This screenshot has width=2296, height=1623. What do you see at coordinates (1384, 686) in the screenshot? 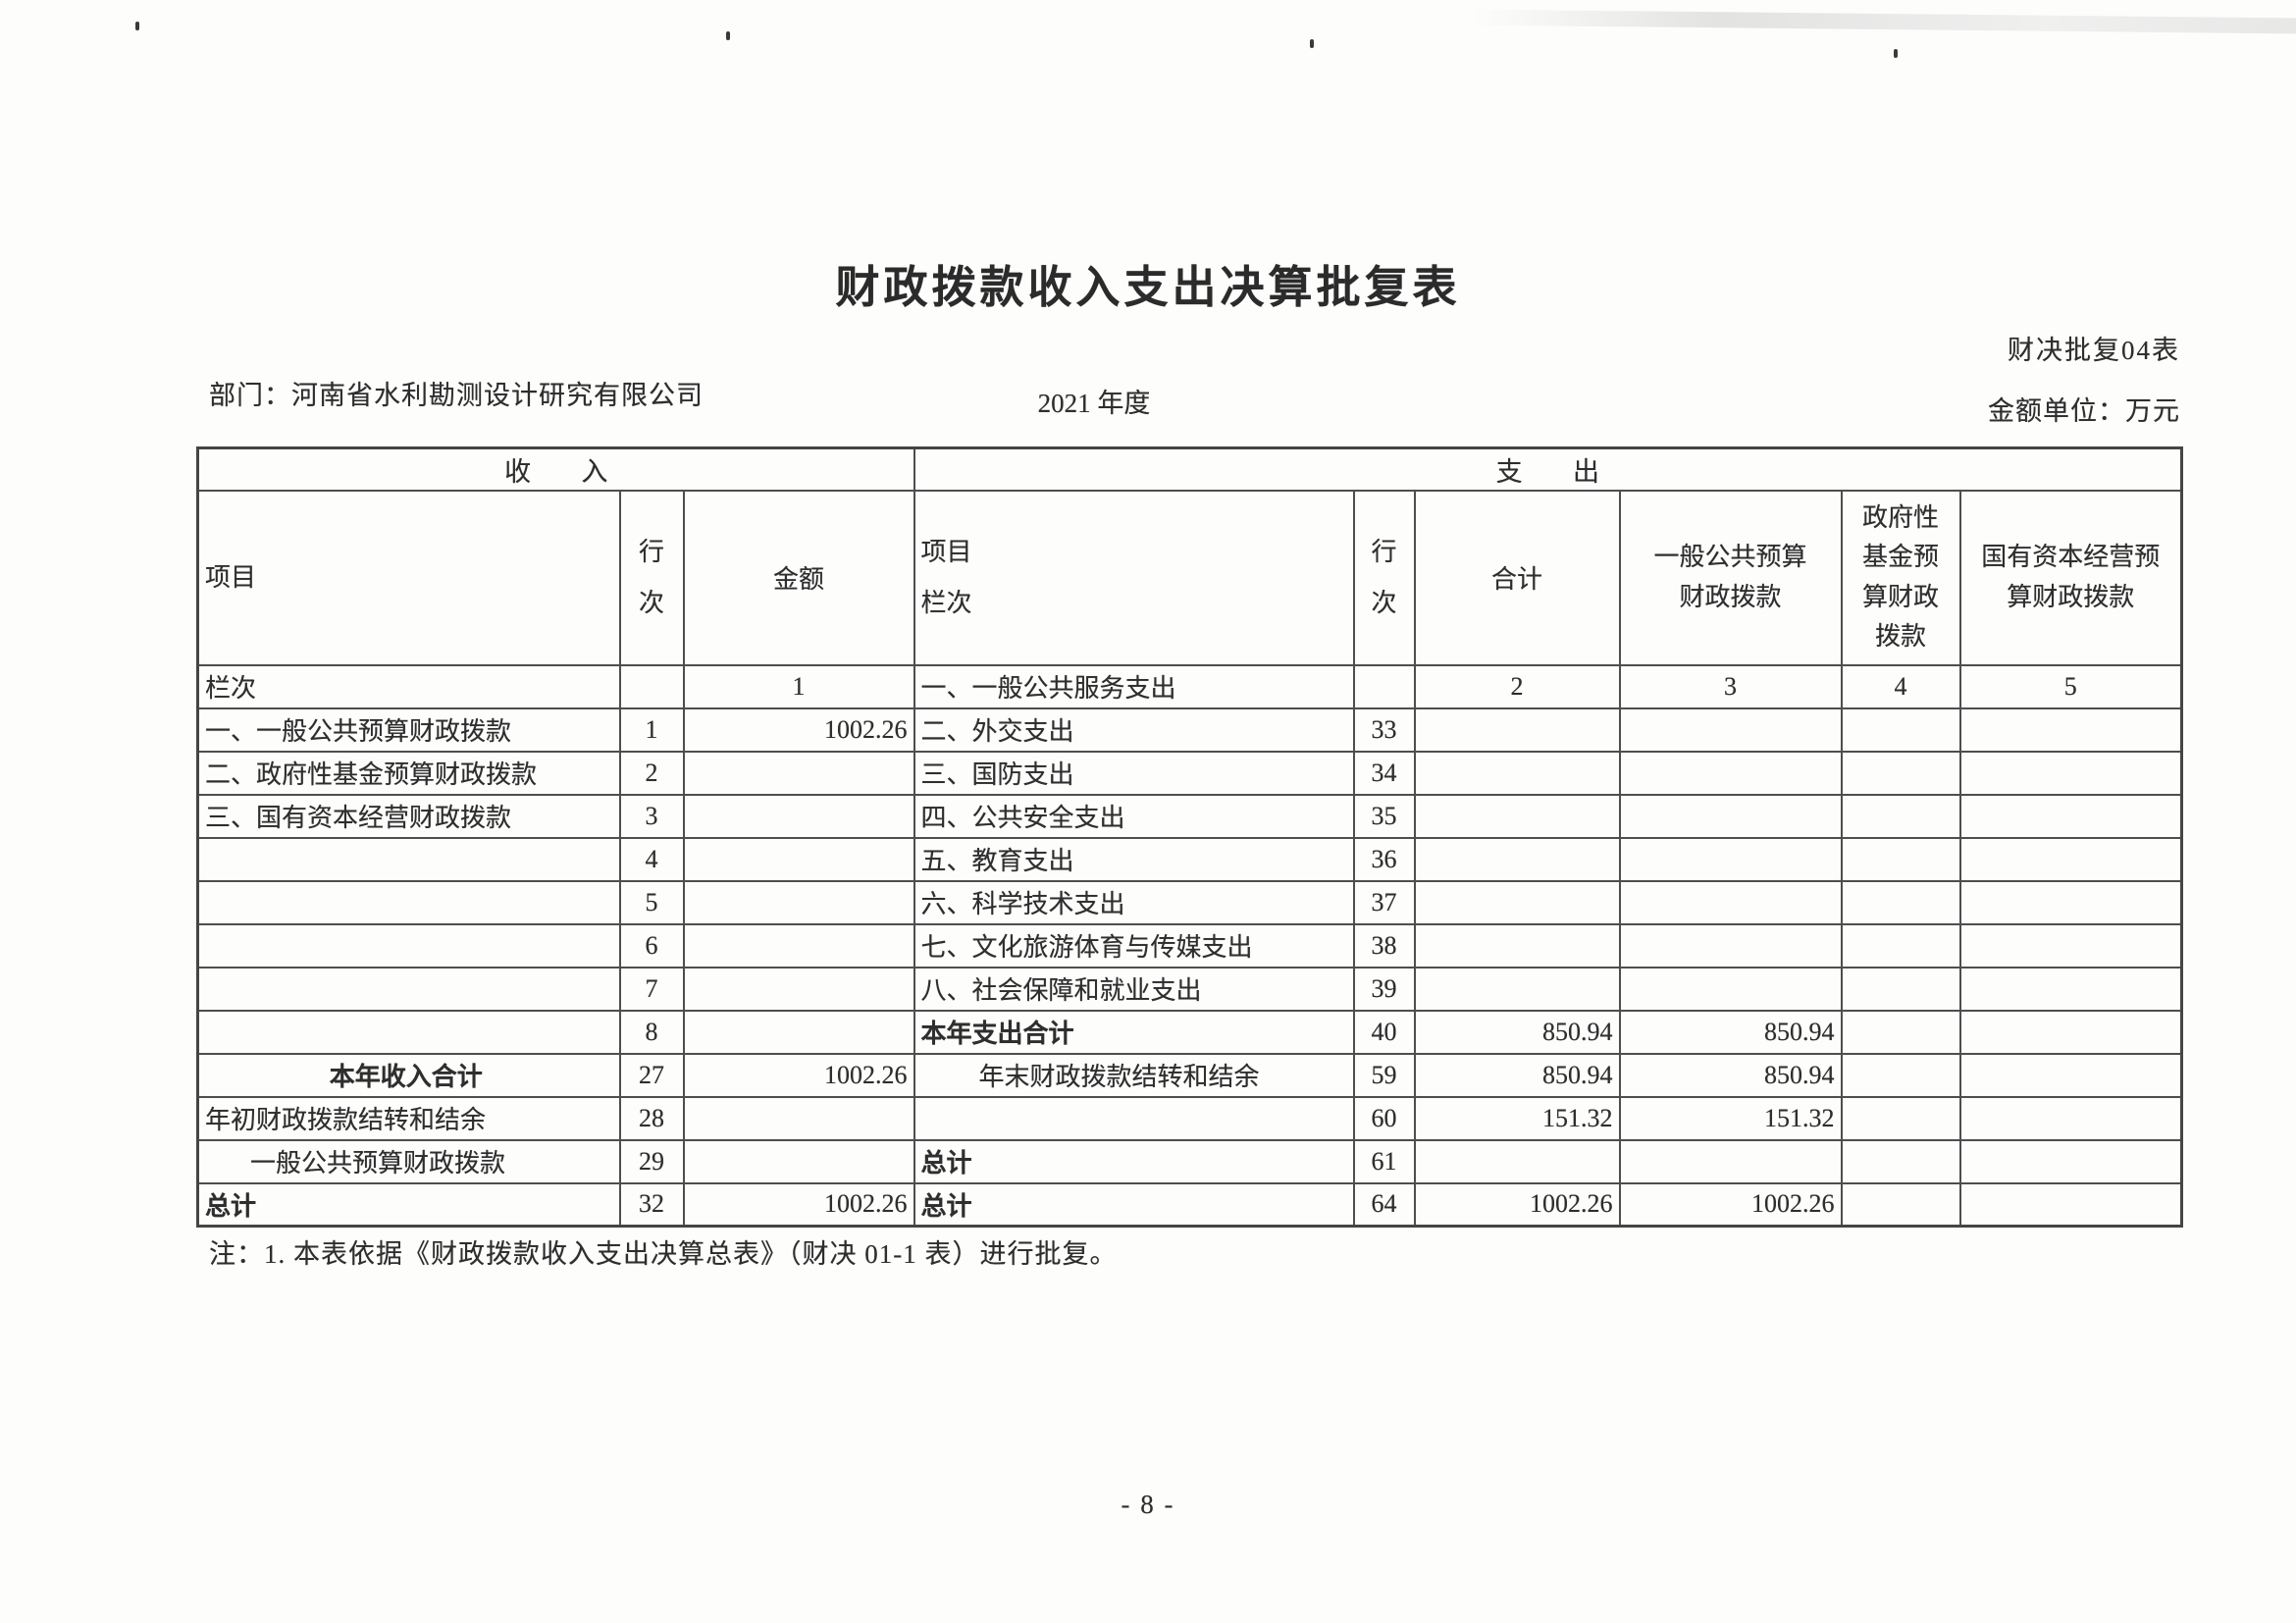
I see `expense-line-cell` at bounding box center [1384, 686].